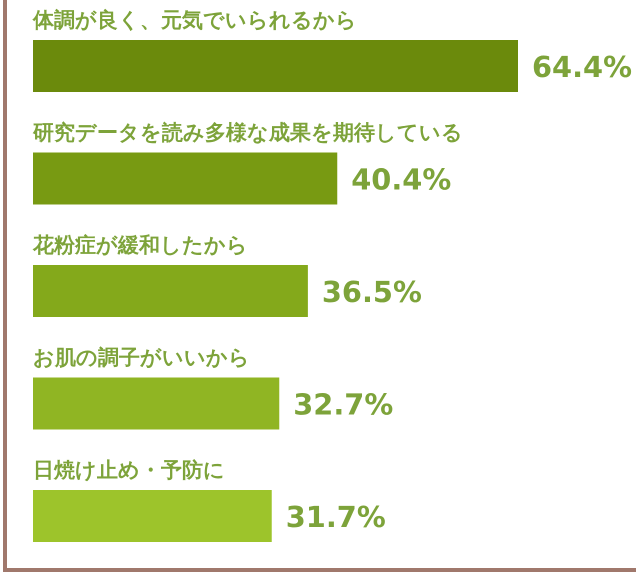  Describe the element at coordinates (140, 245) in the screenshot. I see `y-tick-label: 花粉症が緩和したから` at that location.